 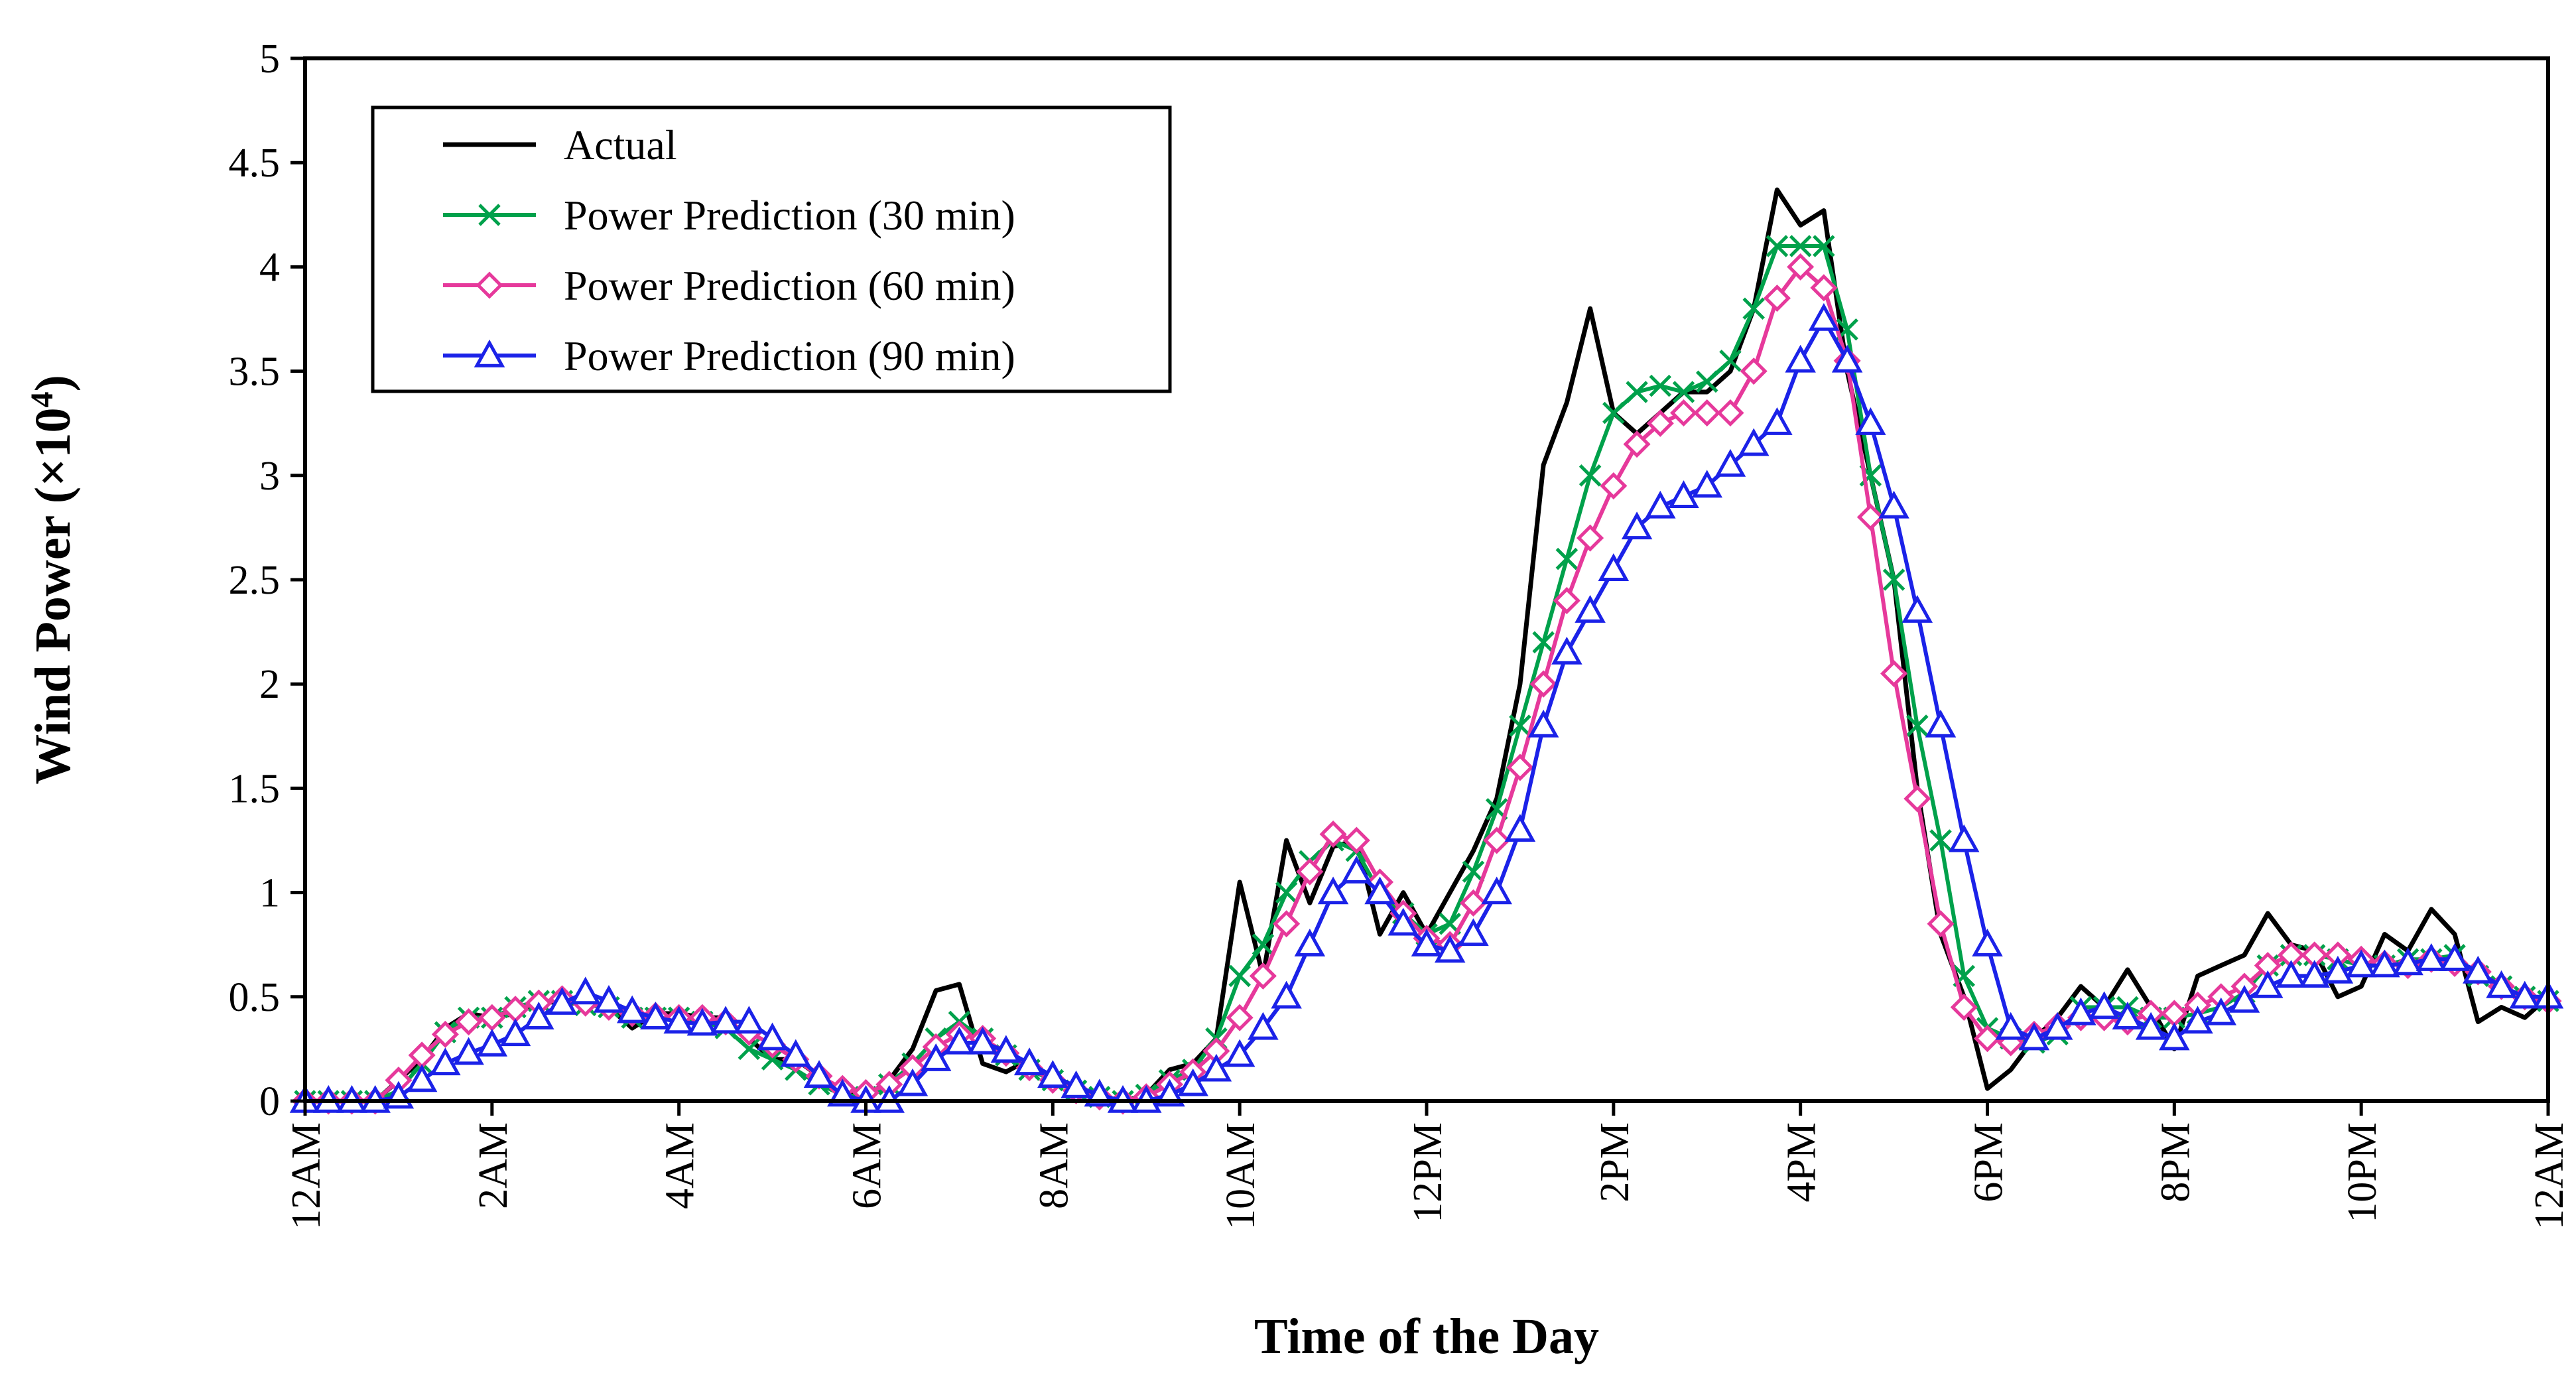 I want to click on legend-label: Actual, so click(x=621, y=144).